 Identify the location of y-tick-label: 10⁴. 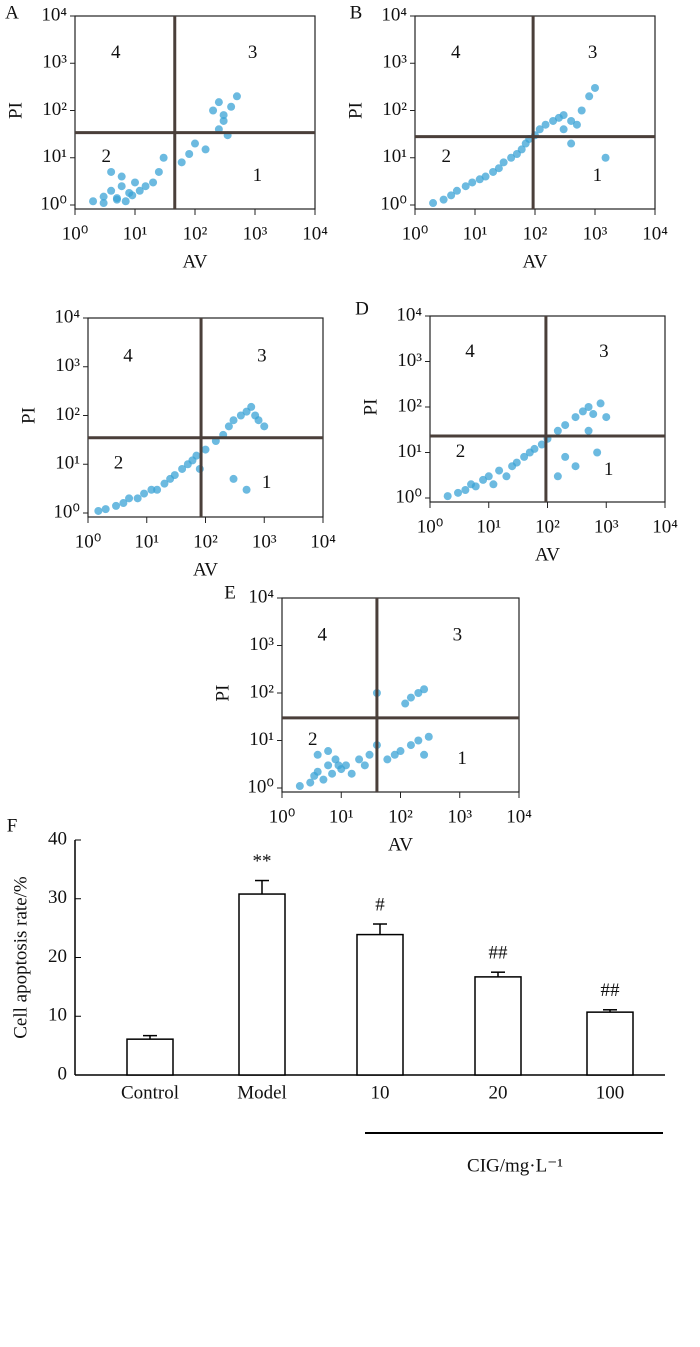
(261, 596).